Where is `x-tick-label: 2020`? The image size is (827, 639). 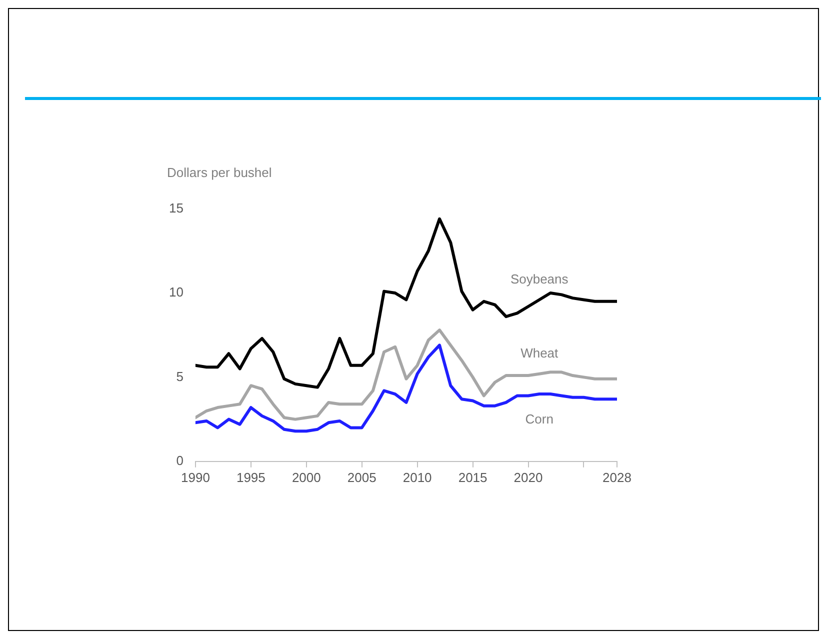 x-tick-label: 2020 is located at coordinates (528, 477).